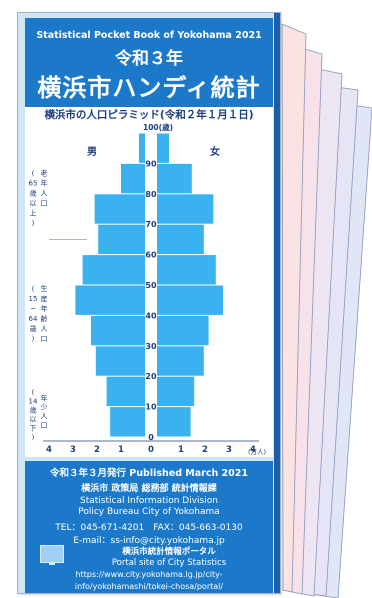 This screenshot has height=598, width=372. I want to click on published-date: 令和３年３月発行 Published March 2021, so click(148, 473).